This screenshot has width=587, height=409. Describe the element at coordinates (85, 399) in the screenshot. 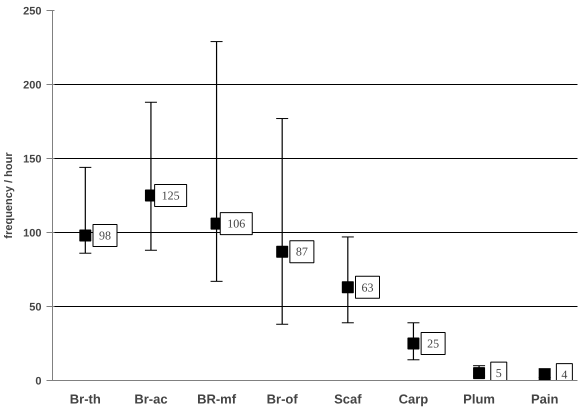

I see `x-tick-label: Br-th` at that location.